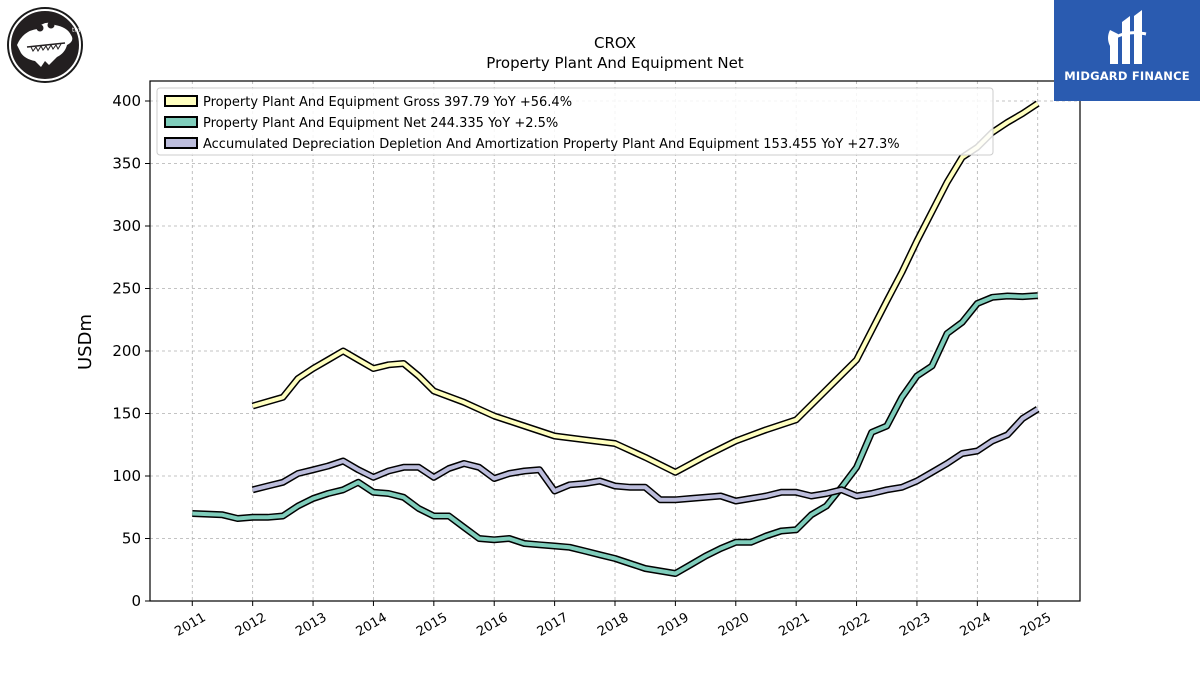  Describe the element at coordinates (432, 625) in the screenshot. I see `x-tick-label: 2015` at that location.